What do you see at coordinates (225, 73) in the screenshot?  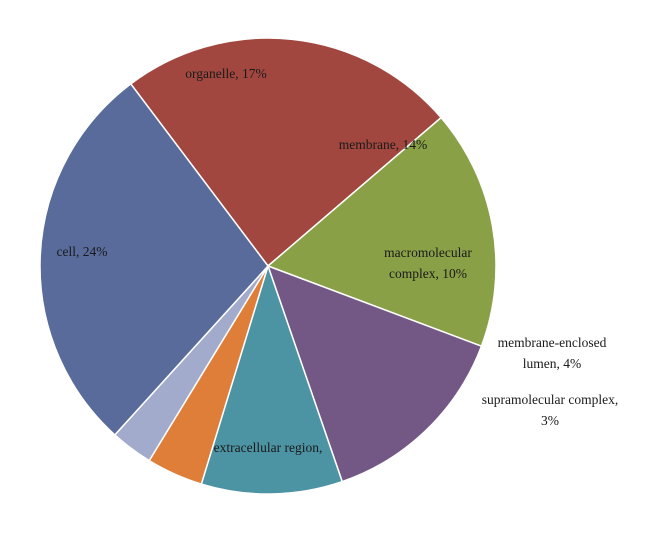 I see `slice-label-organelle: organelle, 17%` at bounding box center [225, 73].